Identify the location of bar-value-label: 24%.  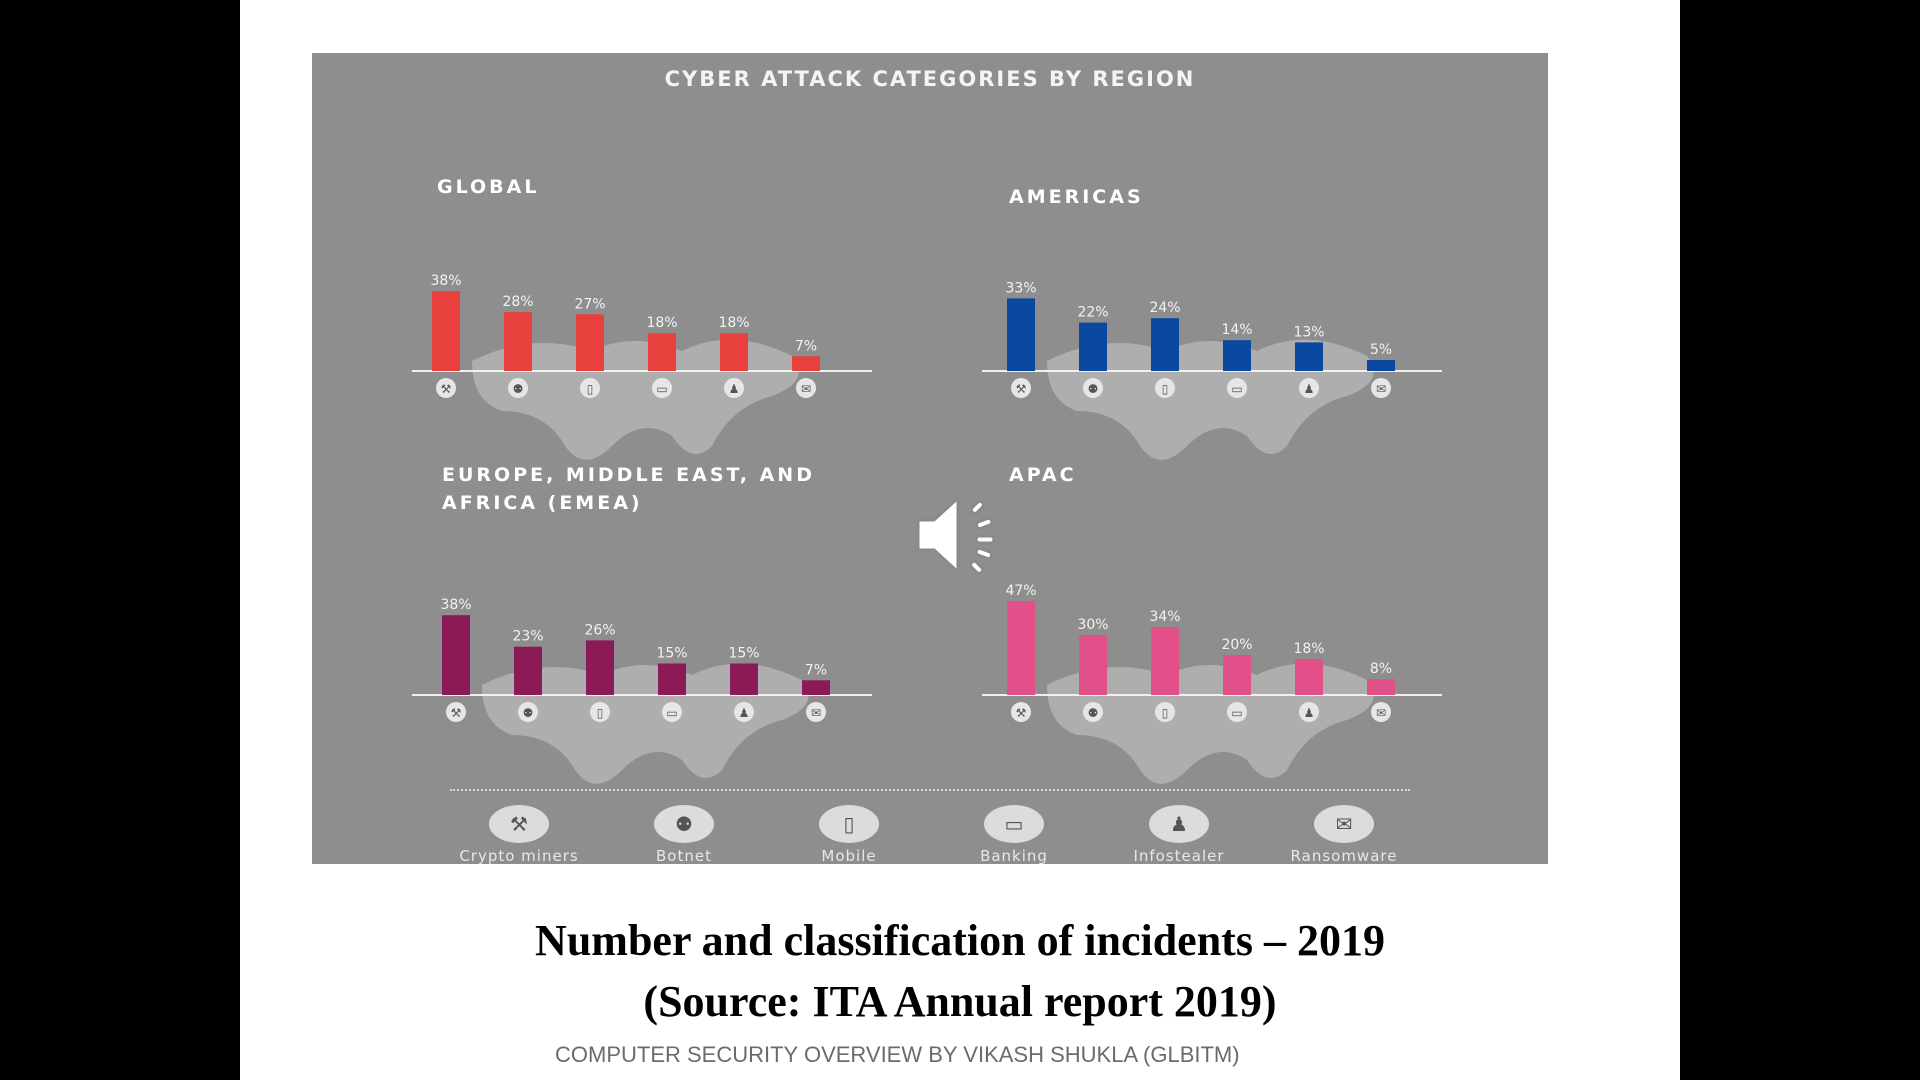
(1164, 308).